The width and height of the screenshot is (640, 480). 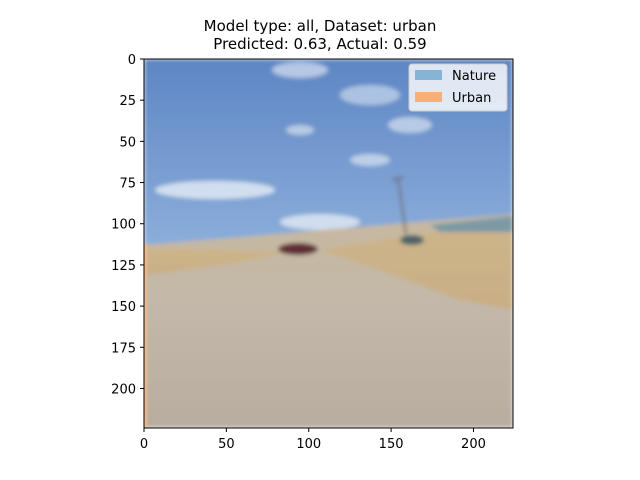 I want to click on x-axis: 0 50 100 150 200, so click(x=313, y=440).